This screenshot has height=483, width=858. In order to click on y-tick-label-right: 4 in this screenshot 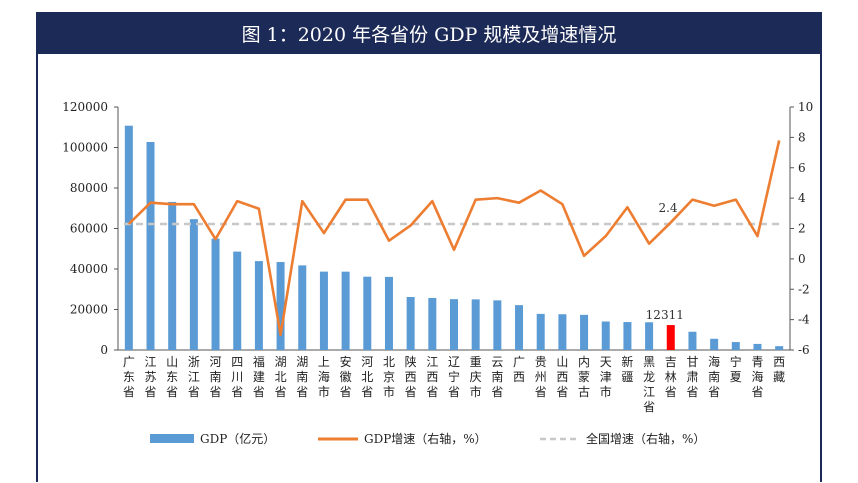, I will do `click(802, 198)`.